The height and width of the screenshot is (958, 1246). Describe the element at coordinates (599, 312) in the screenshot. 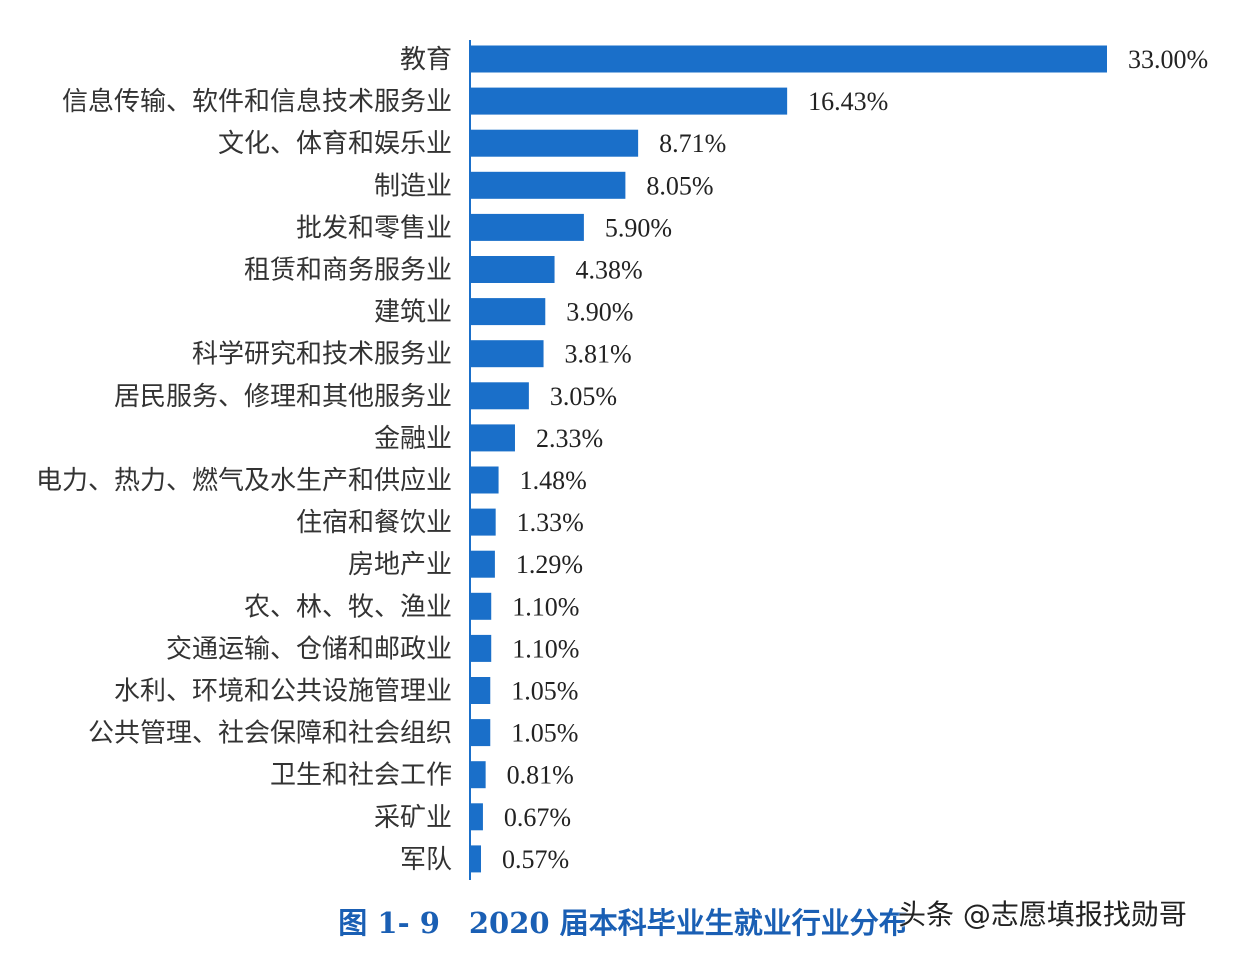

I see `value-label-6: 3.90%` at that location.